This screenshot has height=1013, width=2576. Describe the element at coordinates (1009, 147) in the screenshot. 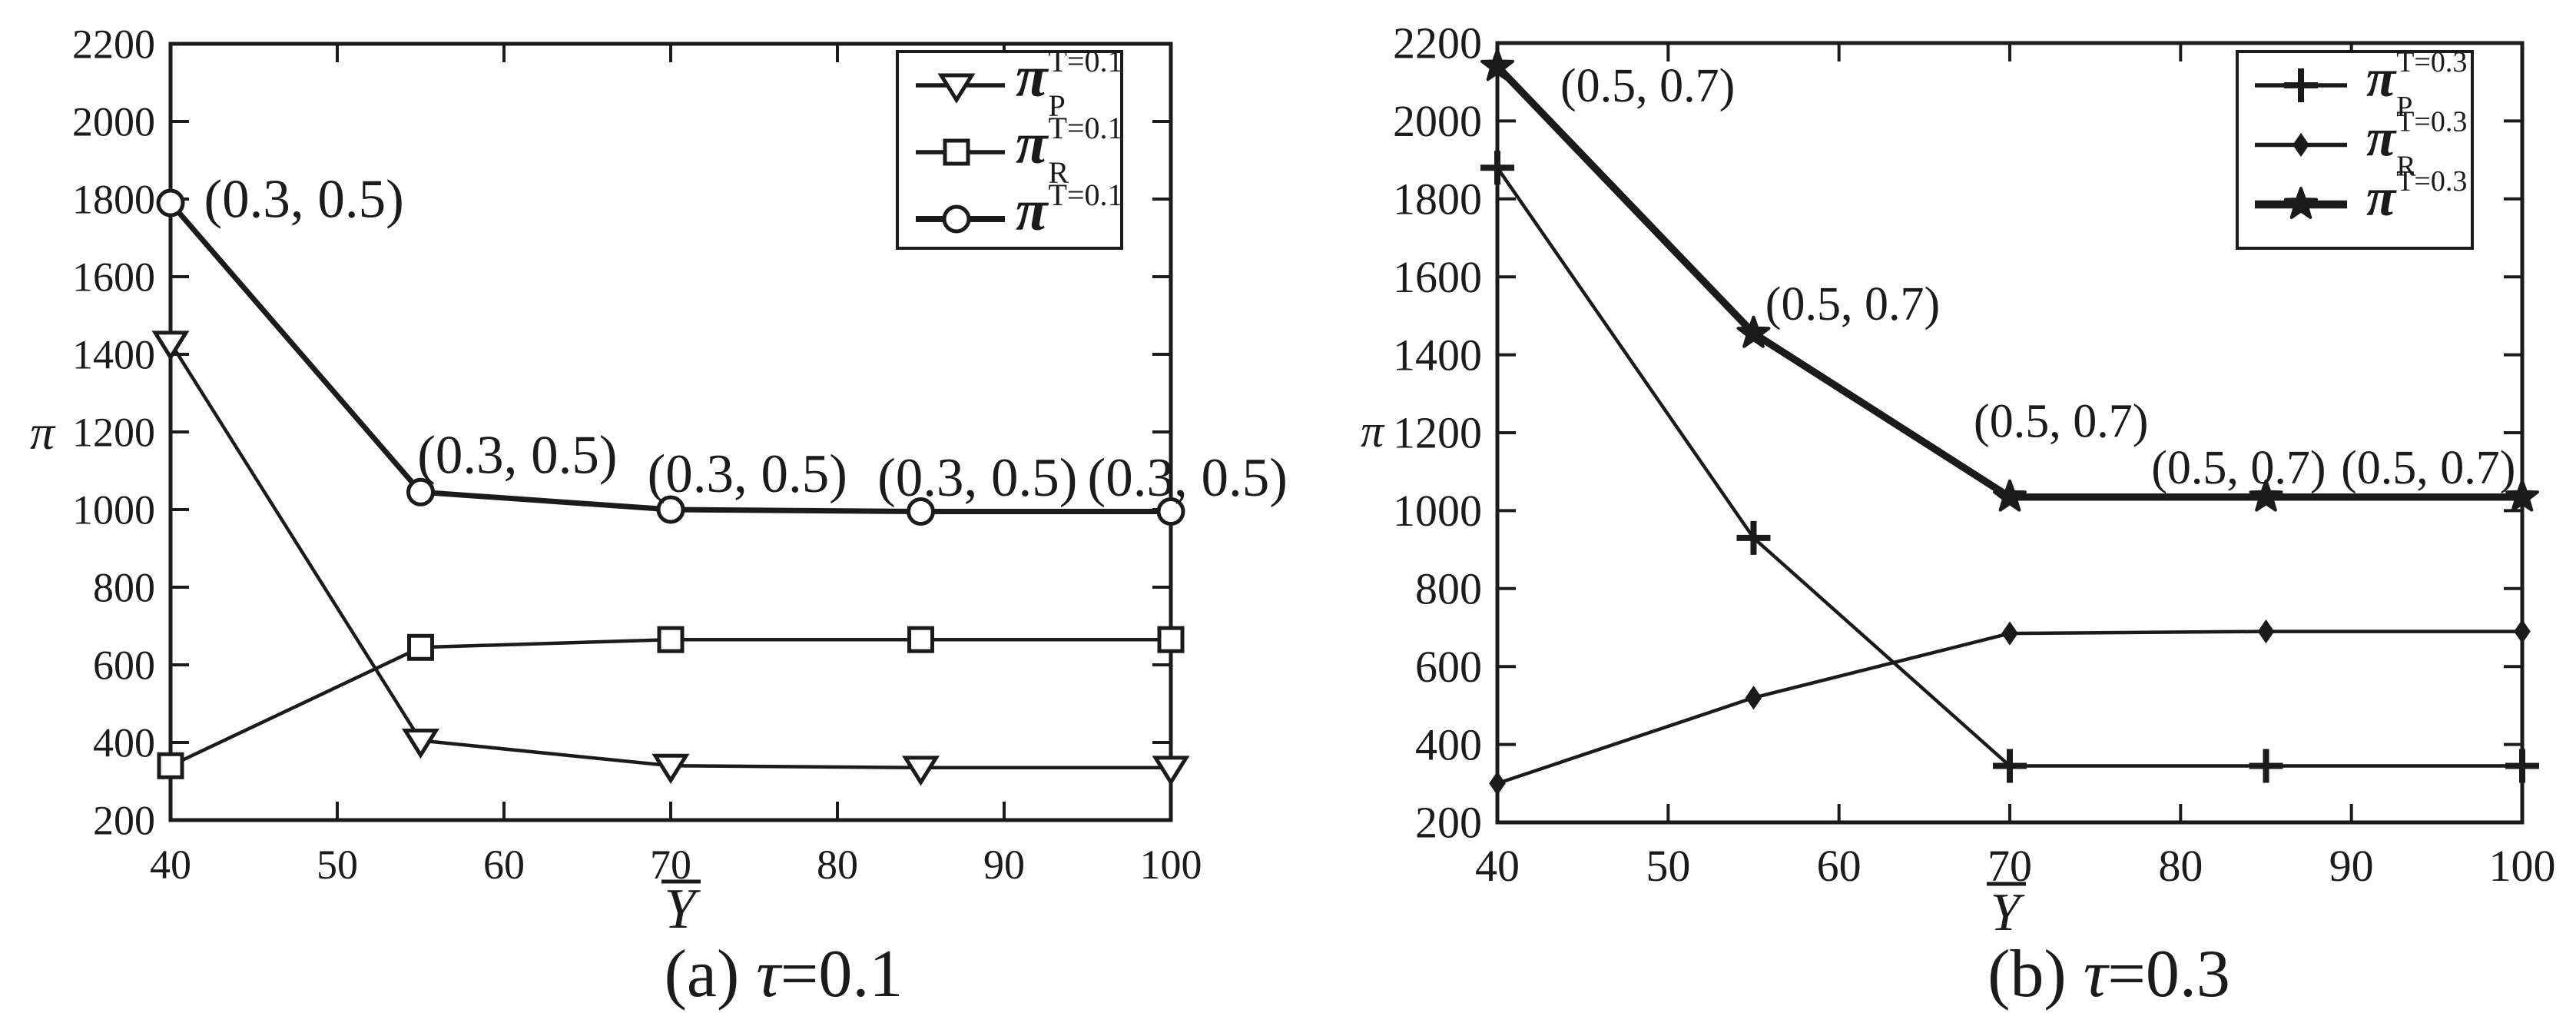

I see `legend-a: π T=0.1Pπ T=0.1Rπ T=0.1` at that location.